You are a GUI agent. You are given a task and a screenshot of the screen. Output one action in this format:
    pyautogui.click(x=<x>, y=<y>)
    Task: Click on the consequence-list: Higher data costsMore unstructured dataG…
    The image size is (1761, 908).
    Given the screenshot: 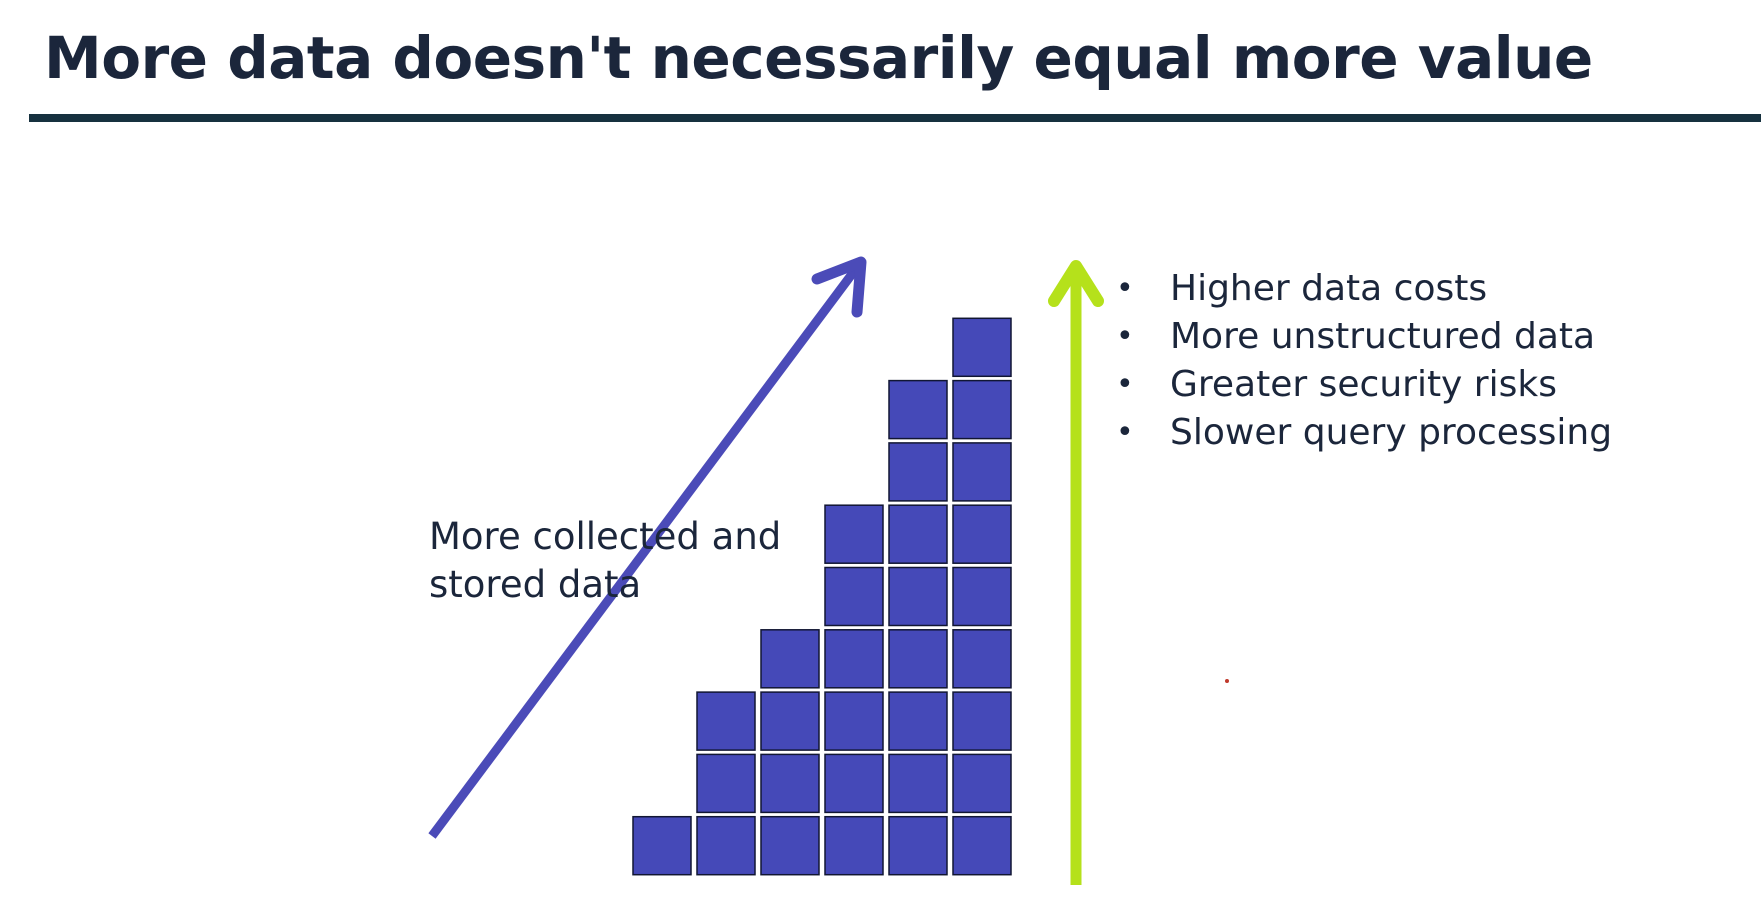 What is the action you would take?
    pyautogui.click(x=1362, y=361)
    